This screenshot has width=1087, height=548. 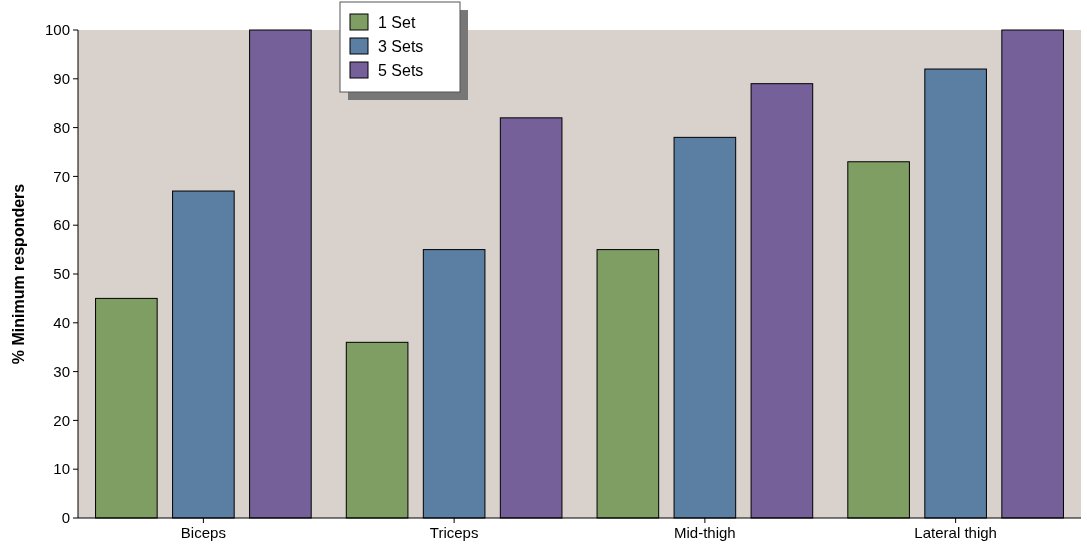 I want to click on y-tick-label: 20, so click(x=61, y=420).